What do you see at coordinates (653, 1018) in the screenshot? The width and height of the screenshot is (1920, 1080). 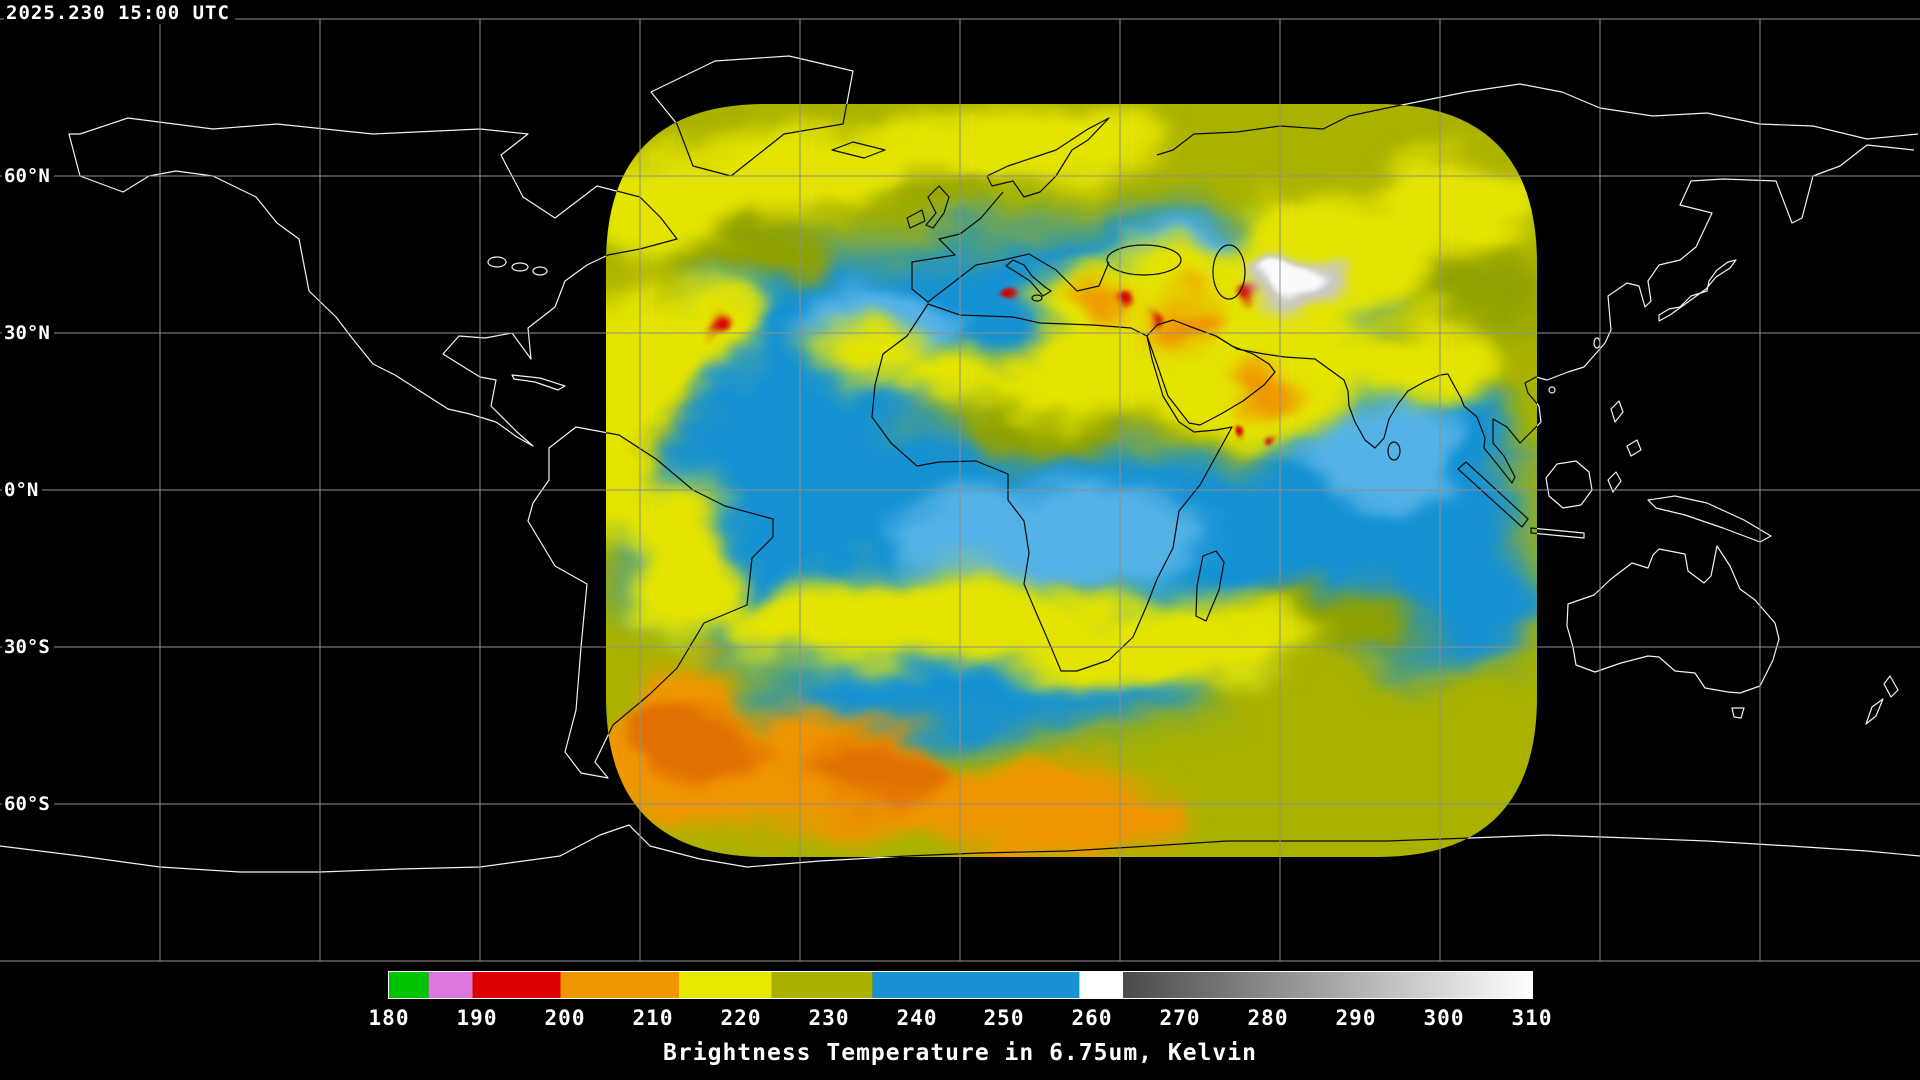 I see `tick-210: 210` at bounding box center [653, 1018].